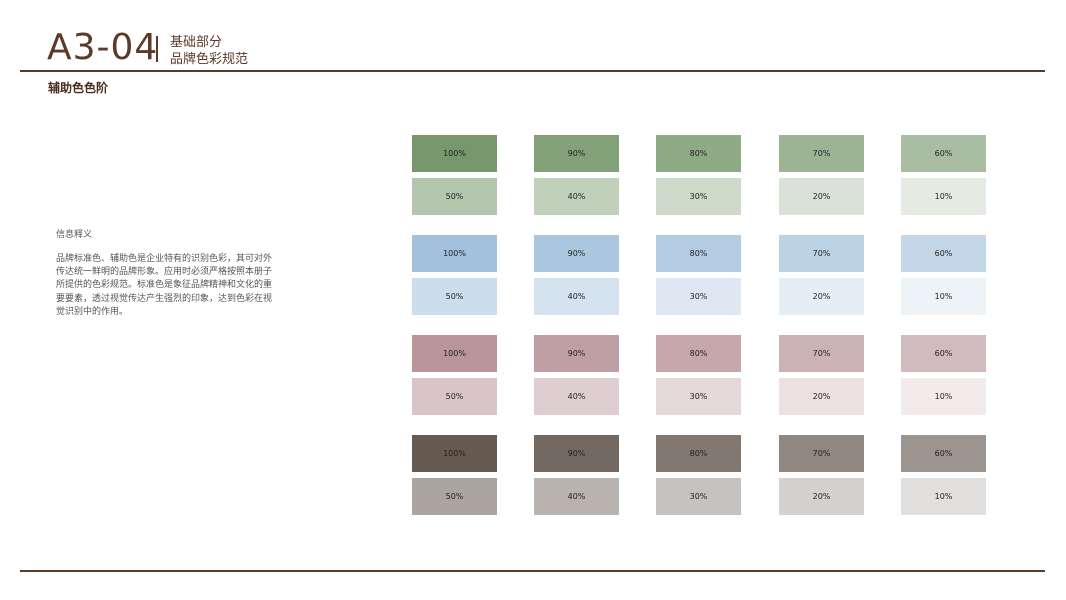 The height and width of the screenshot is (600, 1066). Describe the element at coordinates (454, 496) in the screenshot. I see `swatch-brown-50: 50%` at that location.